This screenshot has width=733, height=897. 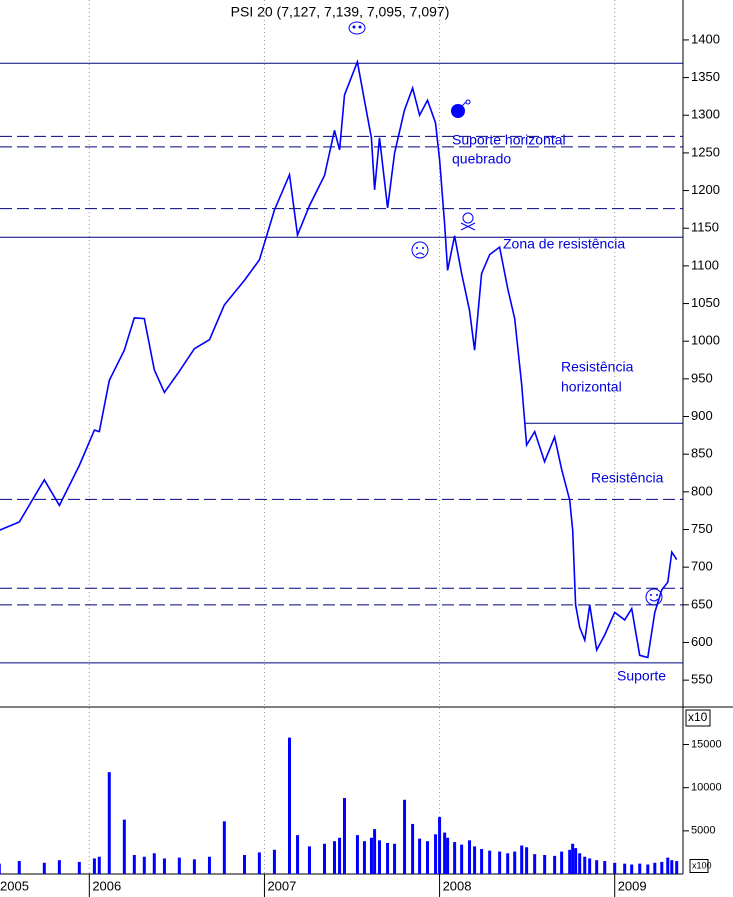 What do you see at coordinates (703, 831) in the screenshot?
I see `y-tick-label: 5000` at bounding box center [703, 831].